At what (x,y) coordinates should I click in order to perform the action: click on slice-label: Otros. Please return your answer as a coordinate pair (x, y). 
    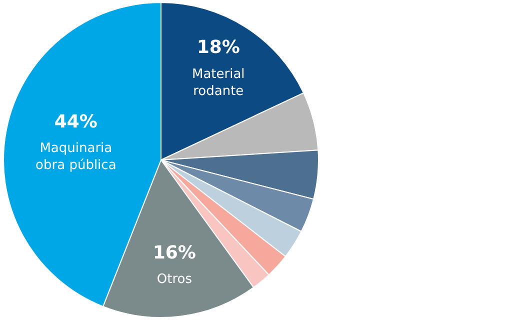
    Looking at the image, I should click on (174, 280).